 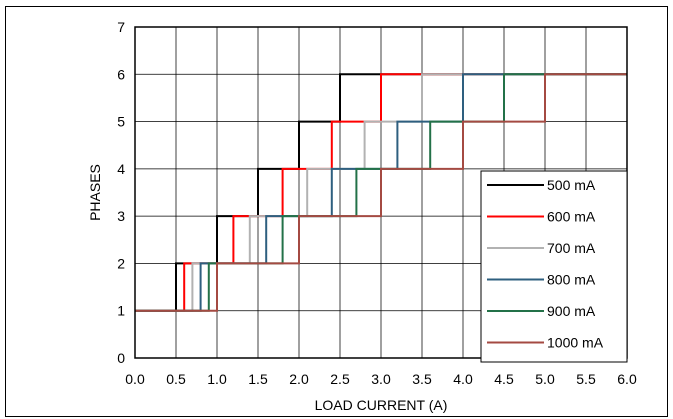 What do you see at coordinates (121, 358) in the screenshot?
I see `y-tick-label: 0` at bounding box center [121, 358].